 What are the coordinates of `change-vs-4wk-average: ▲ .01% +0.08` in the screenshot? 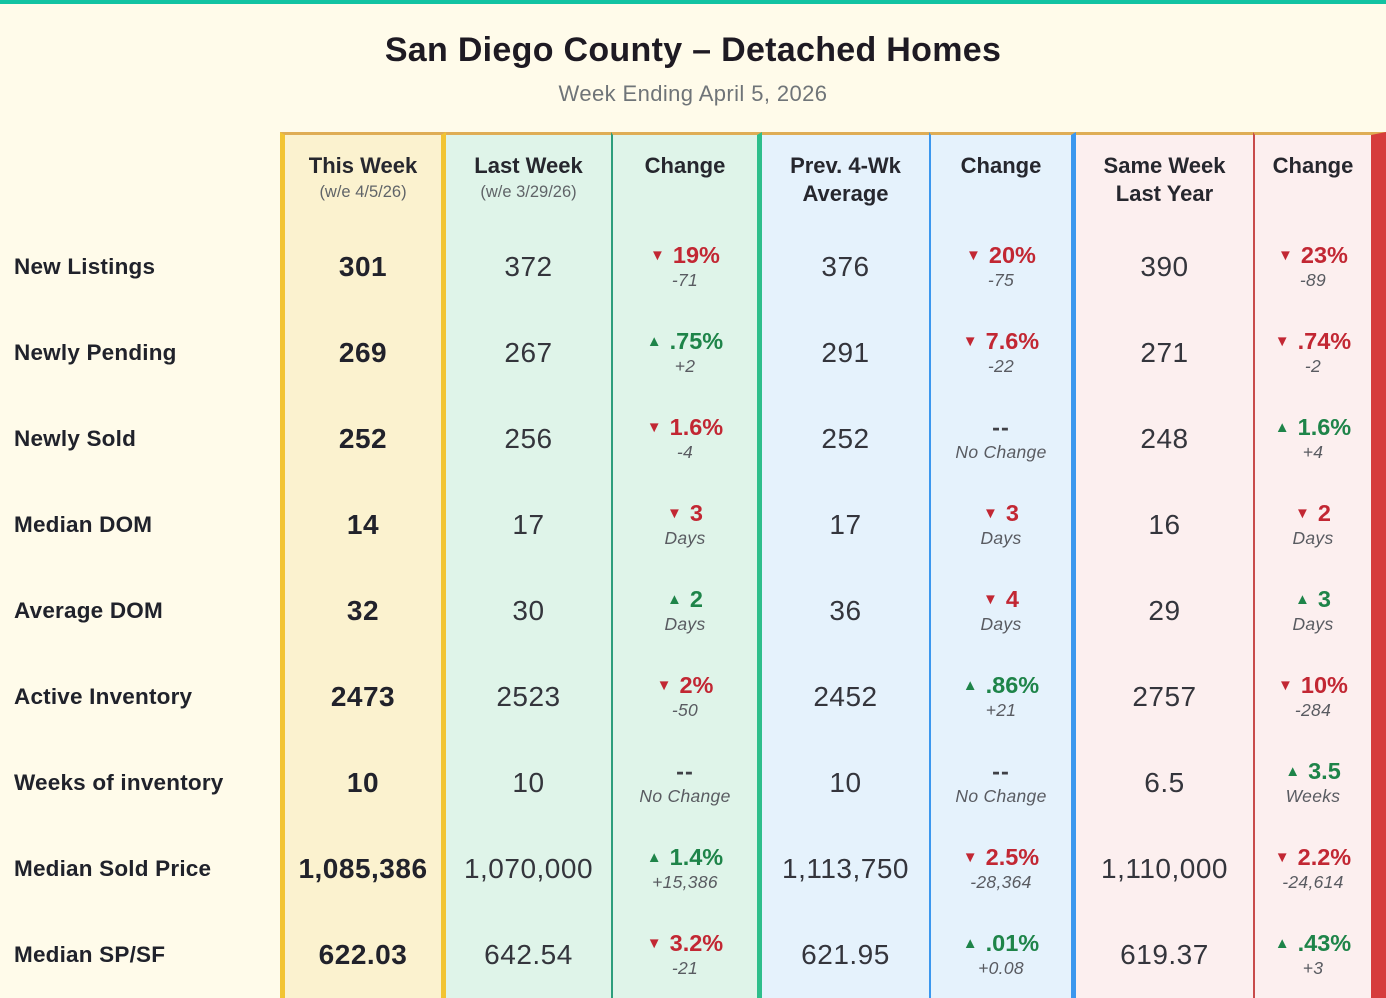 It's located at (1002, 955).